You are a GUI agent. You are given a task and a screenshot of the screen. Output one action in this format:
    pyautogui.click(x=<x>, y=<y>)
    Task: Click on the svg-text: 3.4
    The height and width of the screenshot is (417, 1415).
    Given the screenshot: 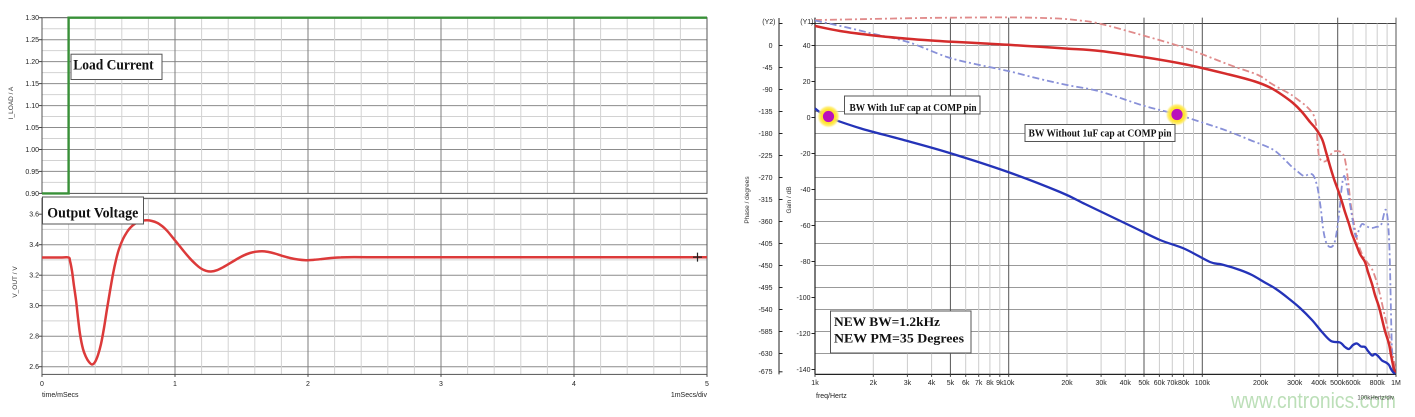 What is the action you would take?
    pyautogui.click(x=34, y=245)
    